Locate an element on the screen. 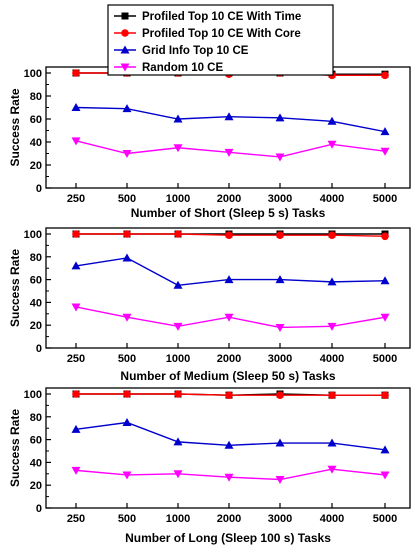 This screenshot has height=550, width=419. x-tick-label: 250 is located at coordinates (76, 359).